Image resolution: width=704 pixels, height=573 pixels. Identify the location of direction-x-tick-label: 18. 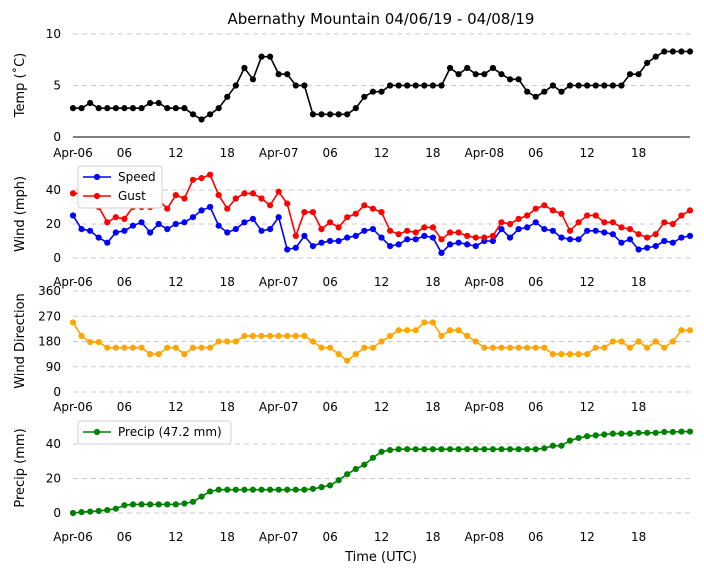
(638, 407).